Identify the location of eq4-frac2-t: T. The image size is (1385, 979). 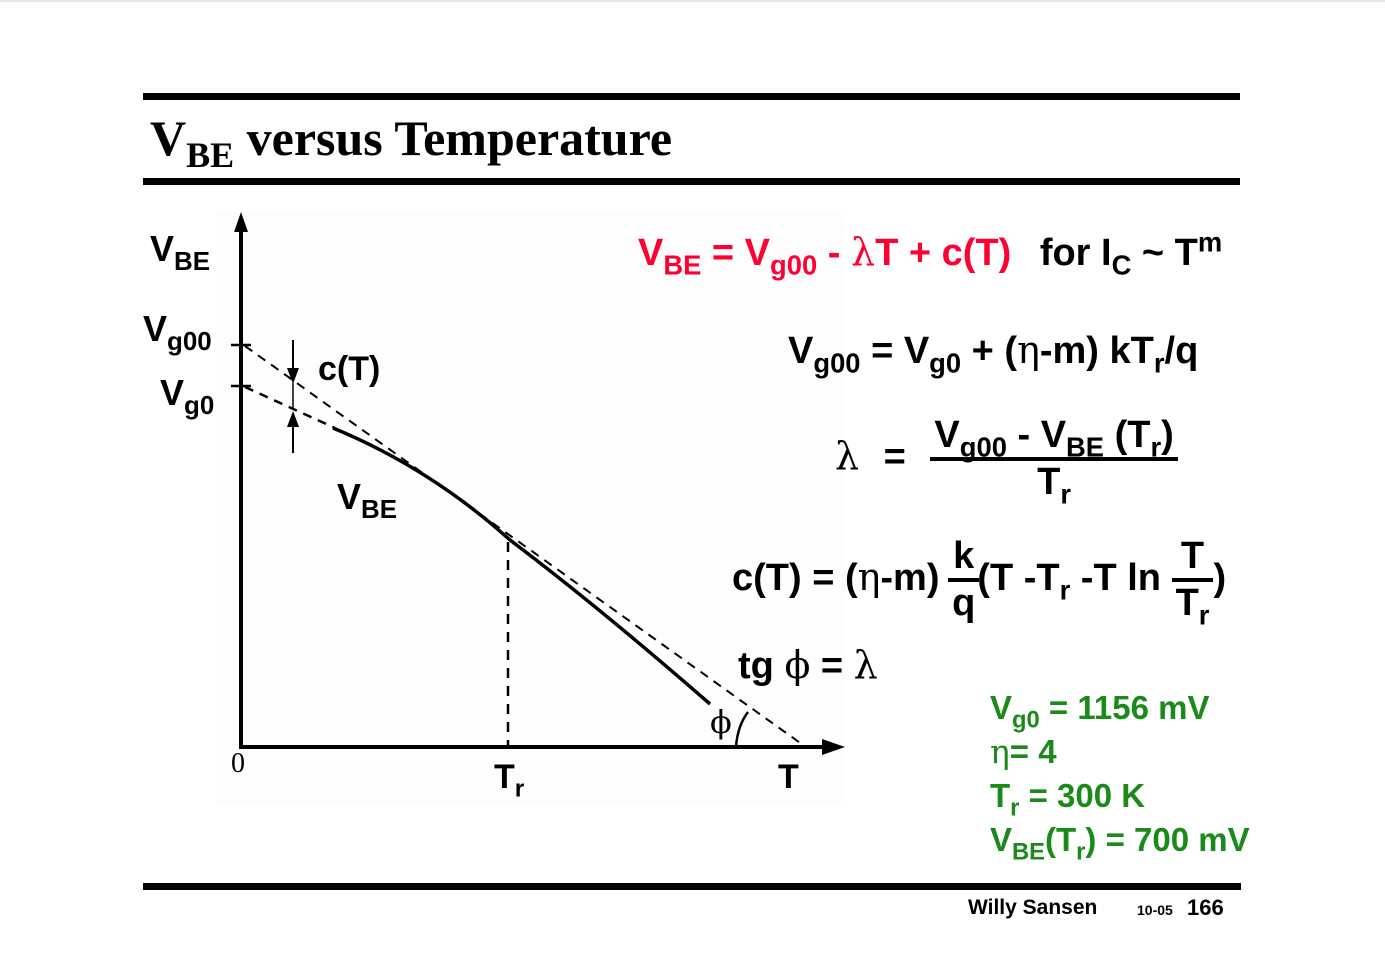
(1192, 558).